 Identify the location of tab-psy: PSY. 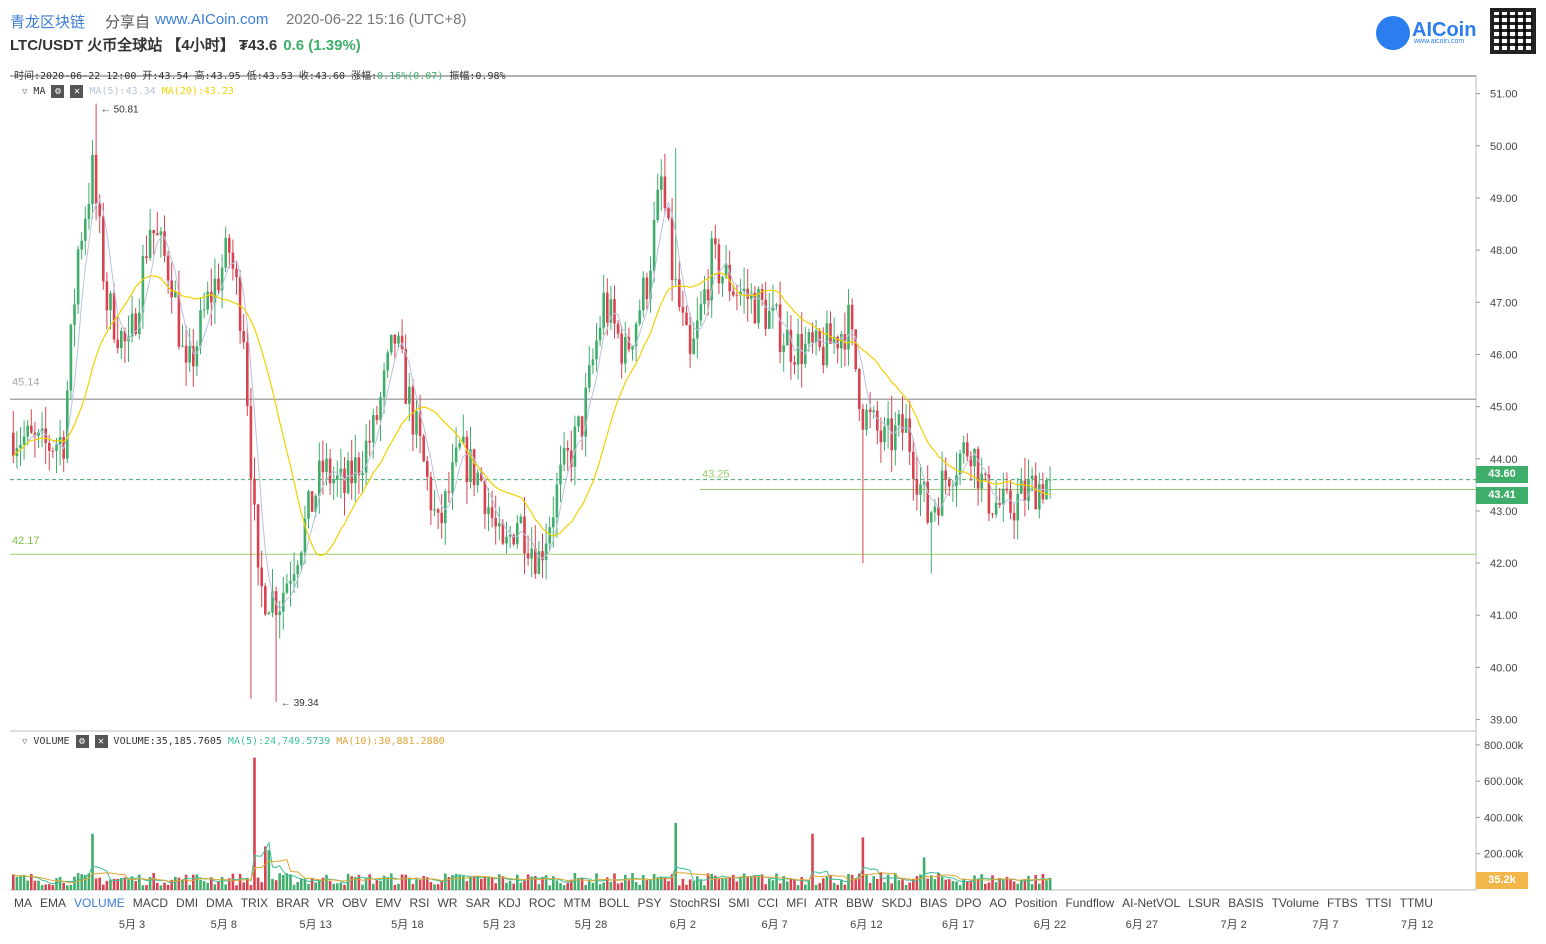
(649, 903).